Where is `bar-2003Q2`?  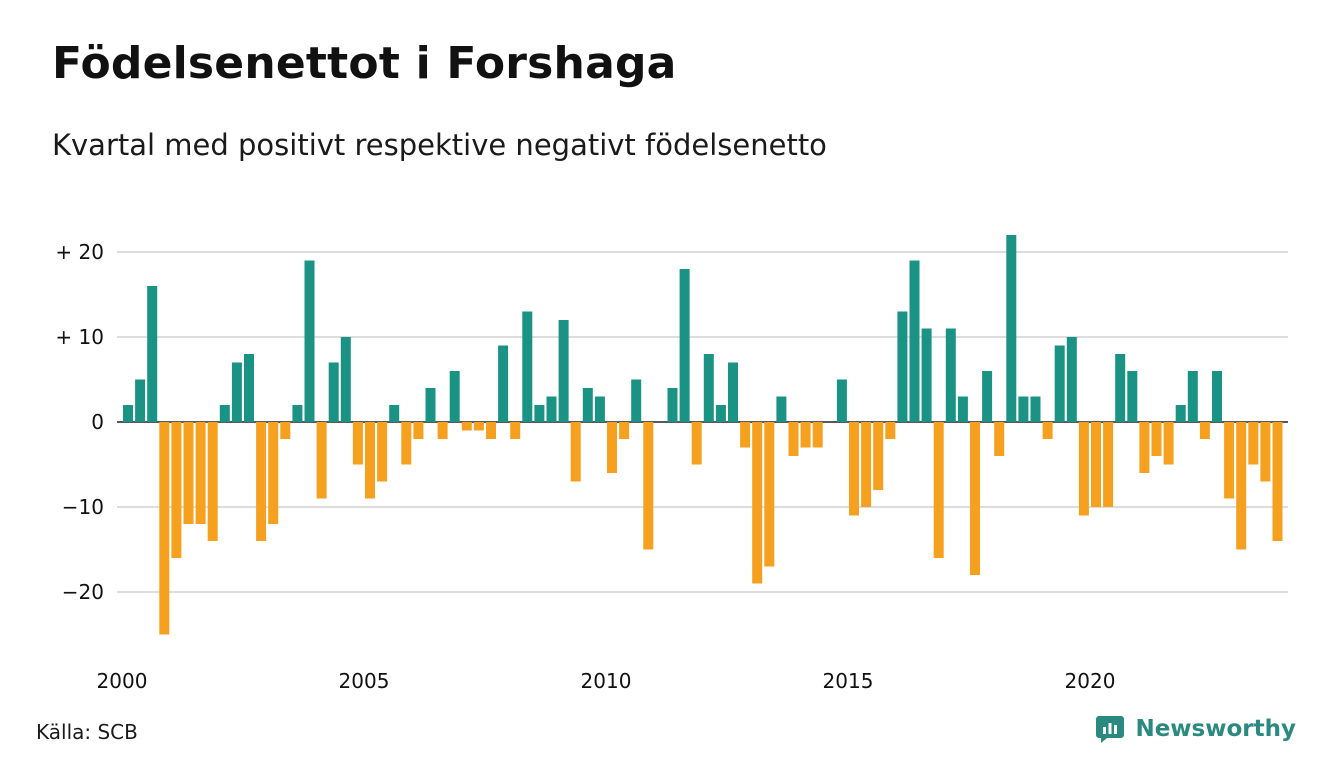
bar-2003Q2 is located at coordinates (285, 430).